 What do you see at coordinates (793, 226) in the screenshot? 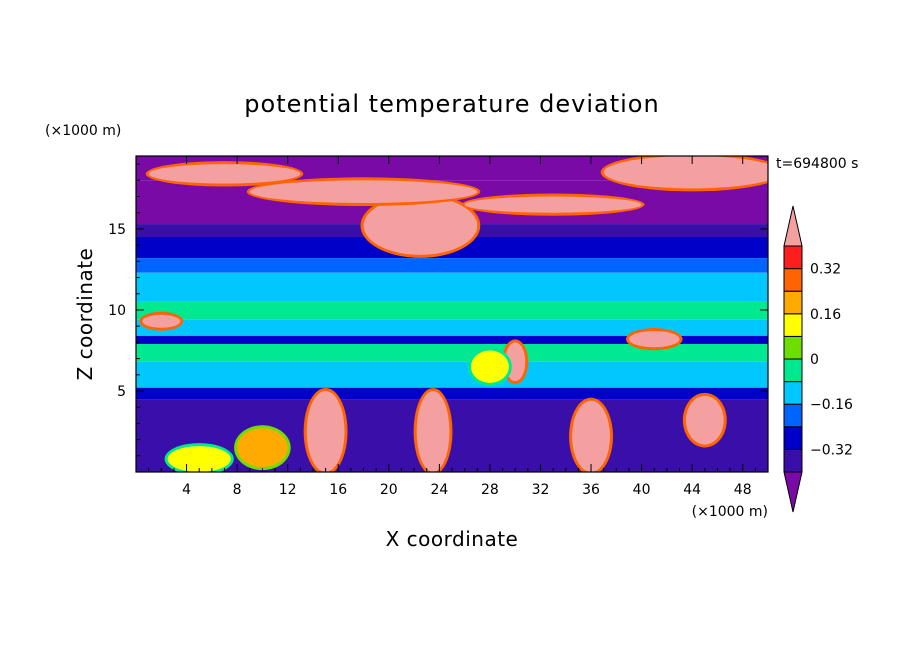
I see `colorbar-max-extension` at bounding box center [793, 226].